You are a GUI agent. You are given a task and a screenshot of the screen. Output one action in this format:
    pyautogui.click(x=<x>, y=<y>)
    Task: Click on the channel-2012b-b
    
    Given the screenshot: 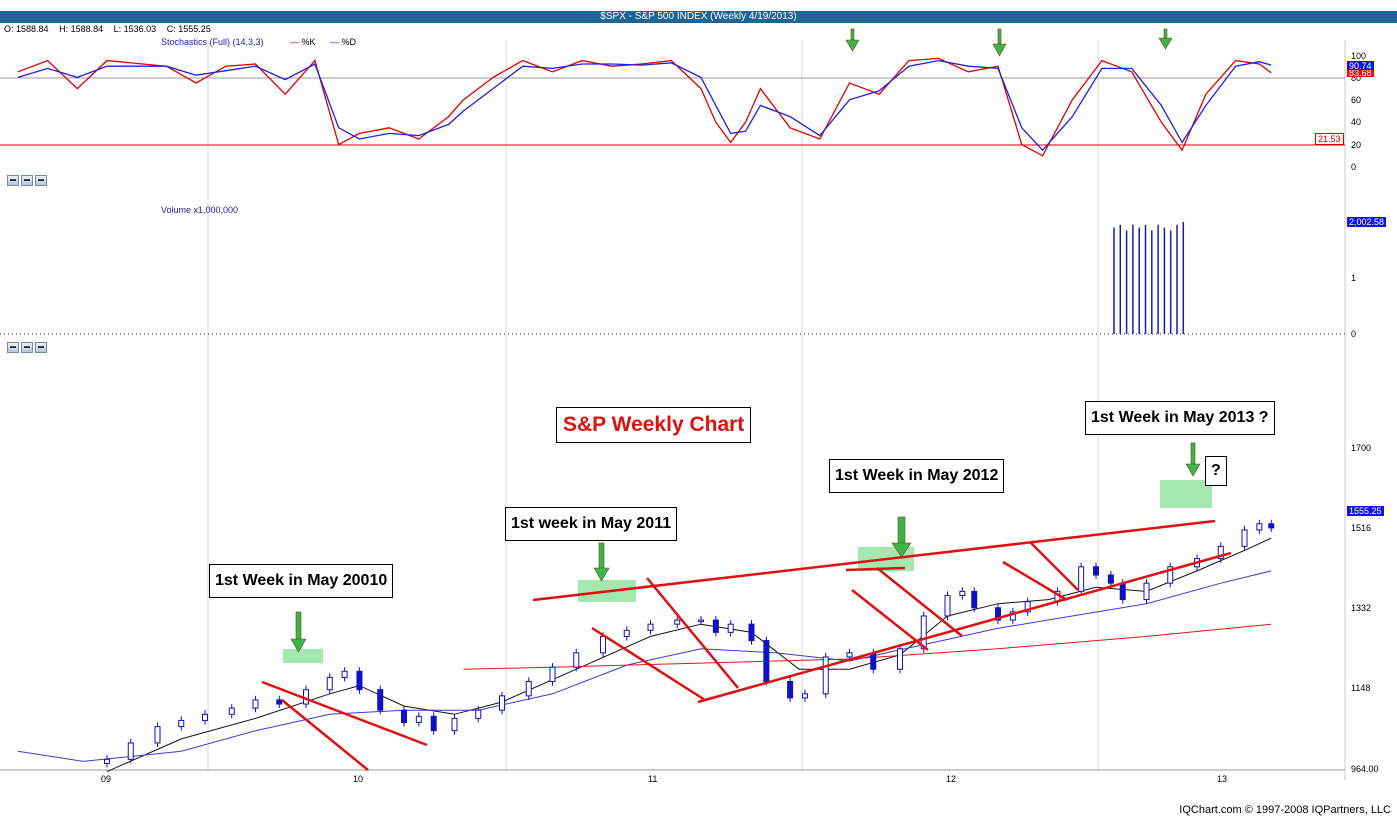 What is the action you would take?
    pyautogui.click(x=1054, y=566)
    